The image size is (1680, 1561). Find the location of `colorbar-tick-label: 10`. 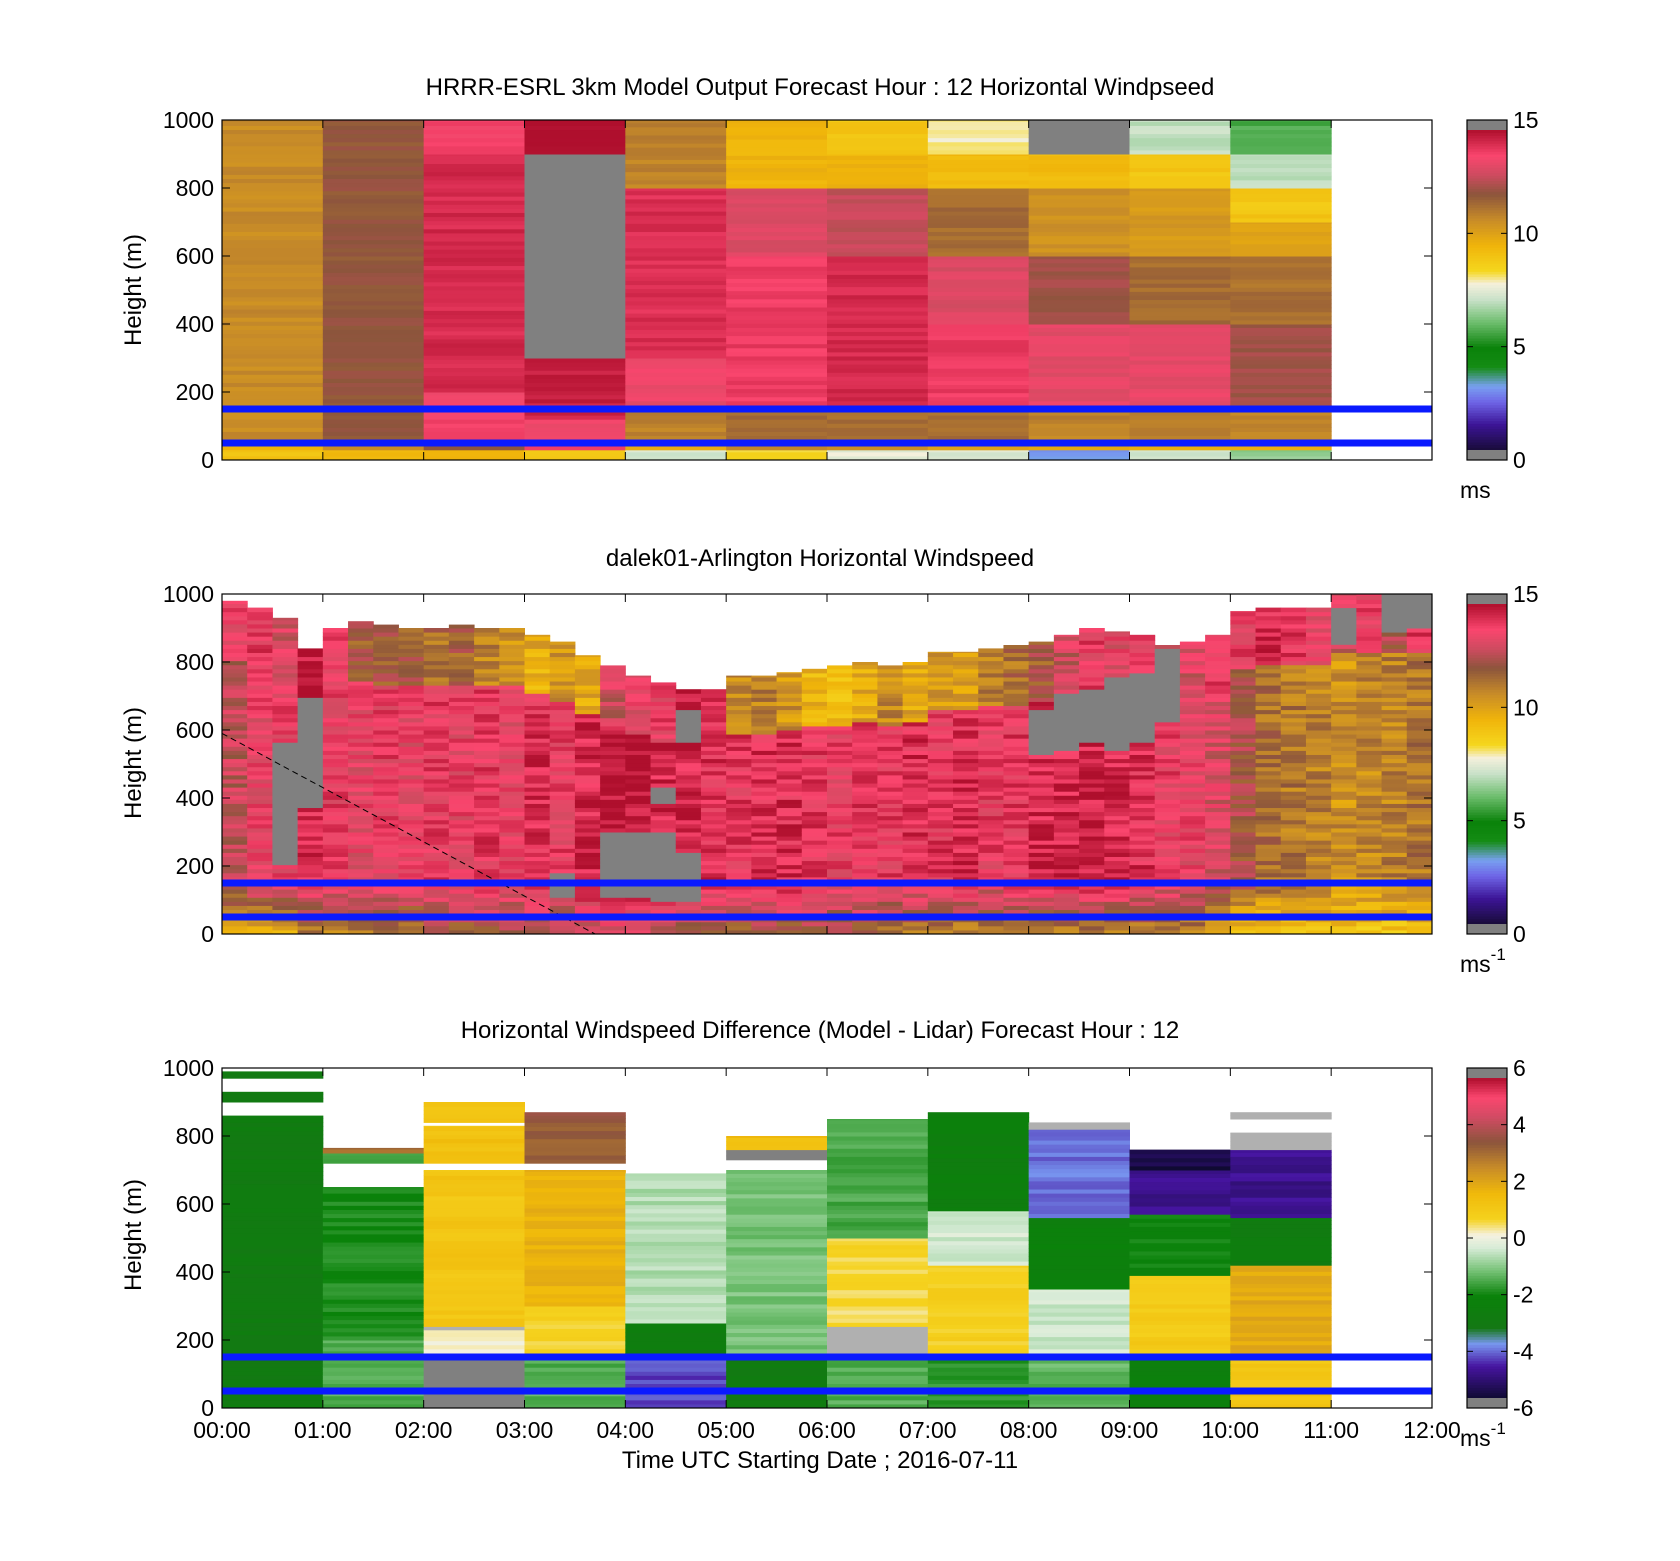

colorbar-tick-label: 10 is located at coordinates (1526, 707).